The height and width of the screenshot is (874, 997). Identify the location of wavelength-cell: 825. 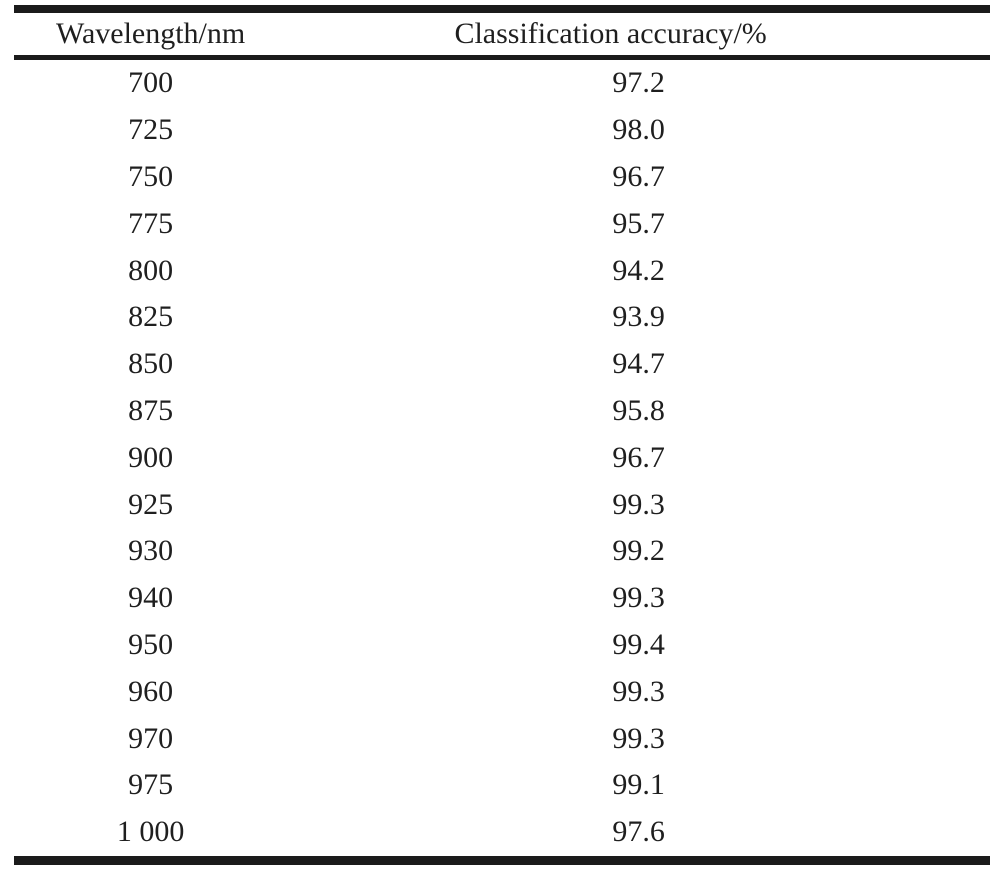
(151, 317).